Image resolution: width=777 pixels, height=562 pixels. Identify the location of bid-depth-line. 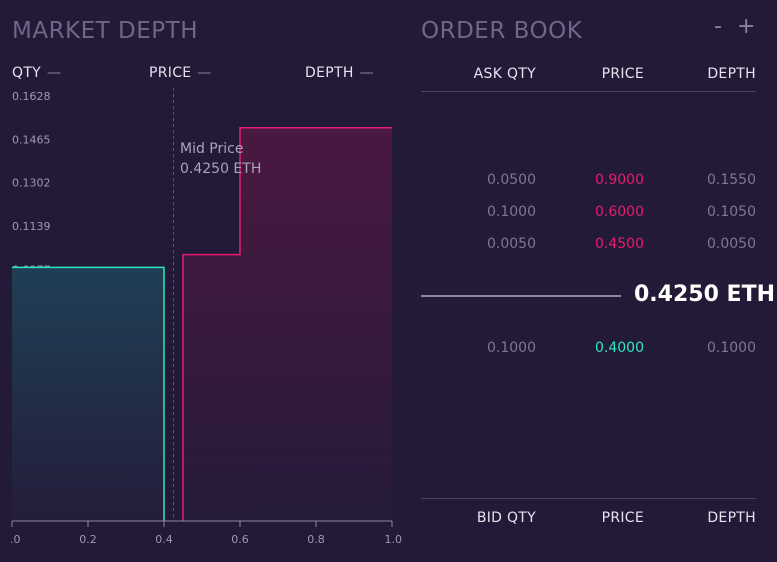
(88, 393).